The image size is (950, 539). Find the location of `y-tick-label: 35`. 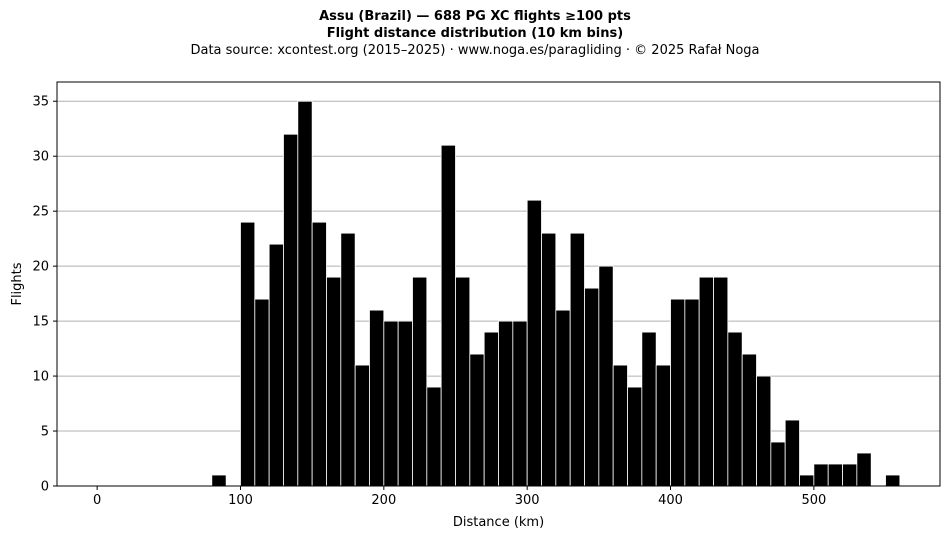

y-tick-label: 35 is located at coordinates (40, 102).